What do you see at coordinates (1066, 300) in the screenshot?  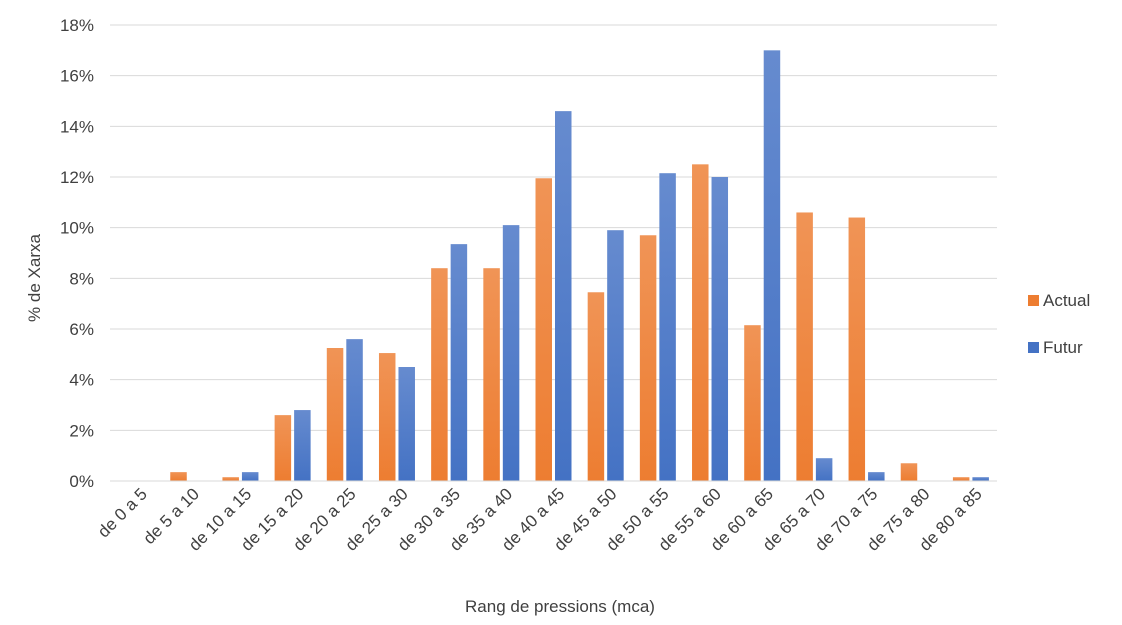 I see `legend-label-actual: Actual` at bounding box center [1066, 300].